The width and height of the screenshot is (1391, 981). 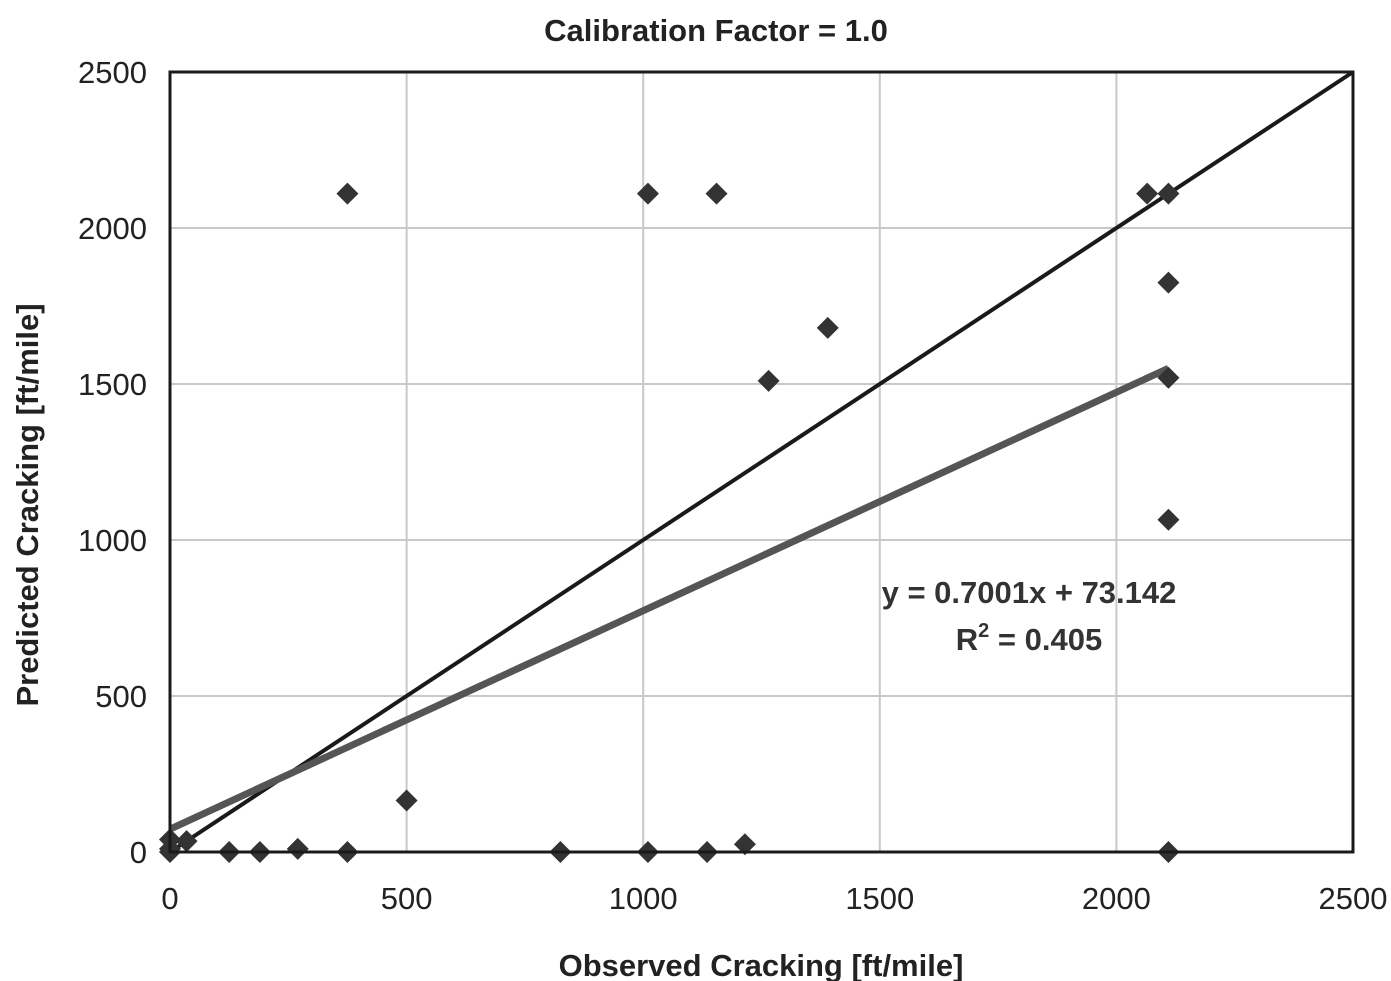 I want to click on x-tick-label: 0, so click(x=169, y=898).